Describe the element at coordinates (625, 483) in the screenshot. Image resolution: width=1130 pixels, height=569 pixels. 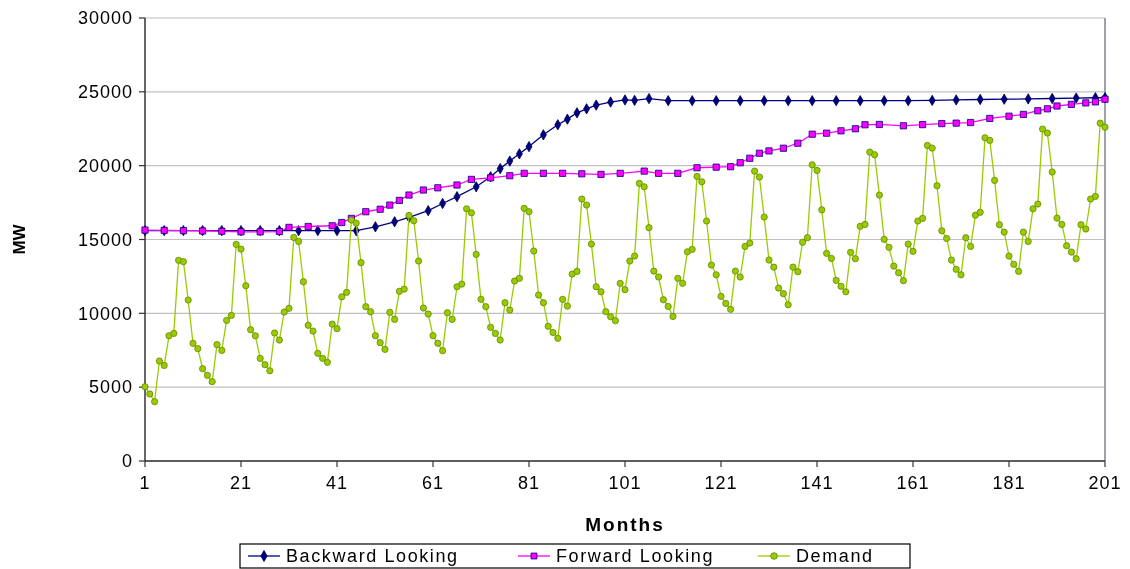
I see `x-tick-label: 101` at that location.